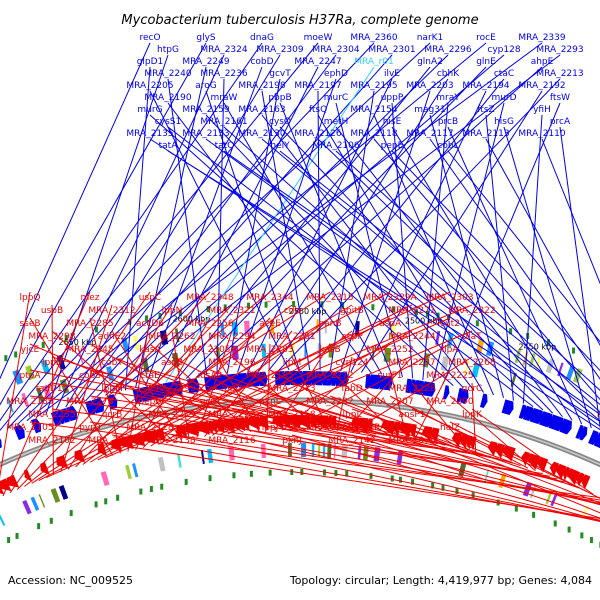  Describe the element at coordinates (149, 38) in the screenshot. I see `forward-gene-label: recO` at that location.